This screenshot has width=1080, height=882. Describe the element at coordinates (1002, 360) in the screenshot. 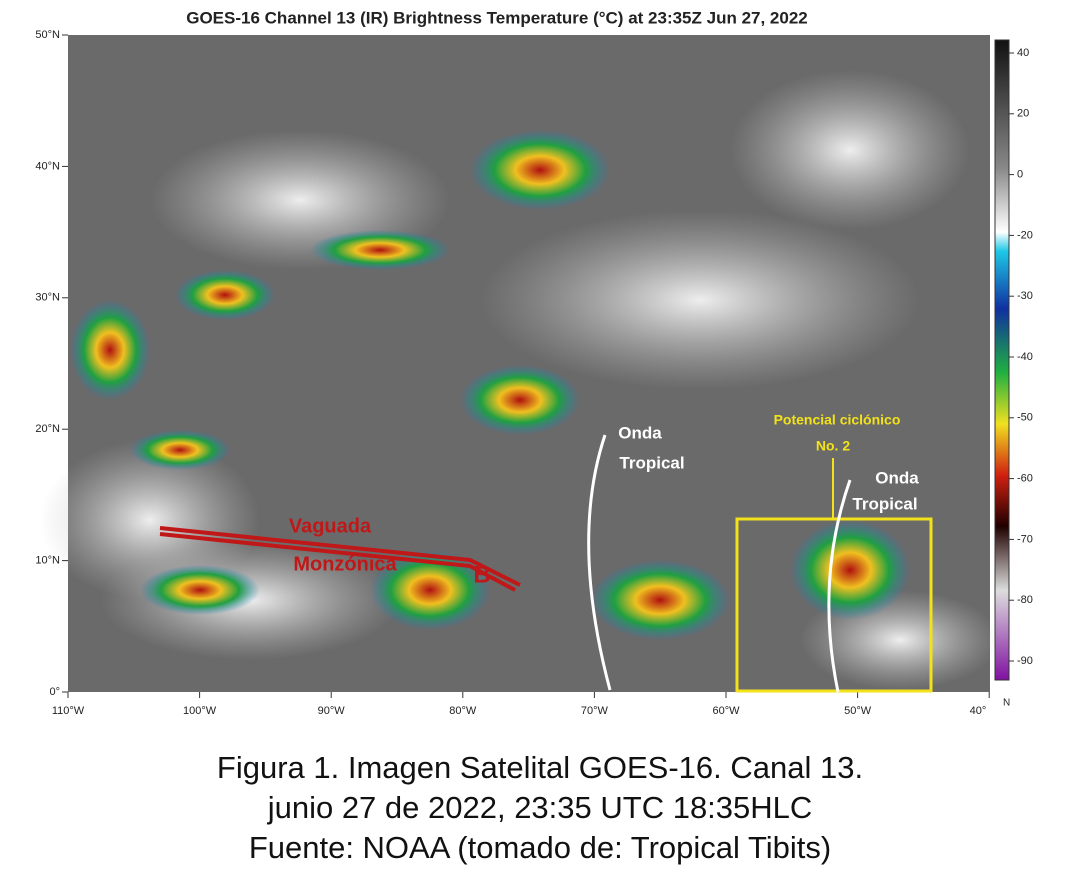

I see `colorbar` at that location.